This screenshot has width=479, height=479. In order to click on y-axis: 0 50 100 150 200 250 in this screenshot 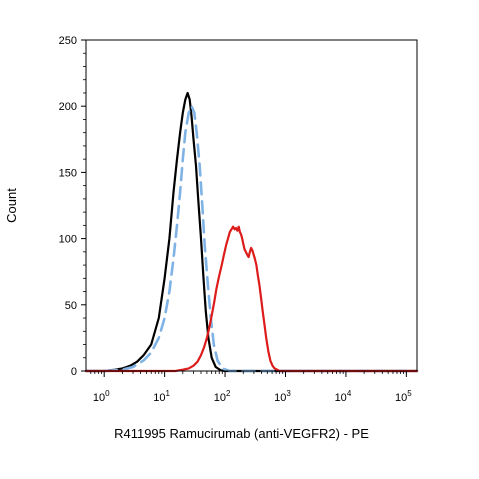, I will do `click(72, 206)`.